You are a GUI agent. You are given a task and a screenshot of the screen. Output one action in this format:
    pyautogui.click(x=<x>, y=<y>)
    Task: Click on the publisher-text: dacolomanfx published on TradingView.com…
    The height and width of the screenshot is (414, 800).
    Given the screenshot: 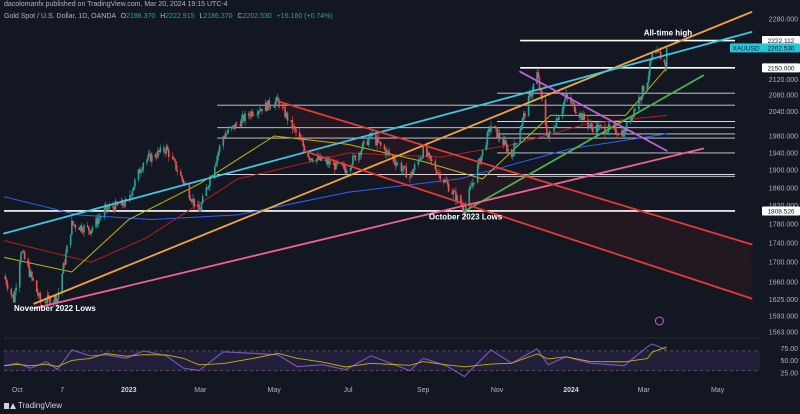 What is the action you would take?
    pyautogui.click(x=116, y=4)
    